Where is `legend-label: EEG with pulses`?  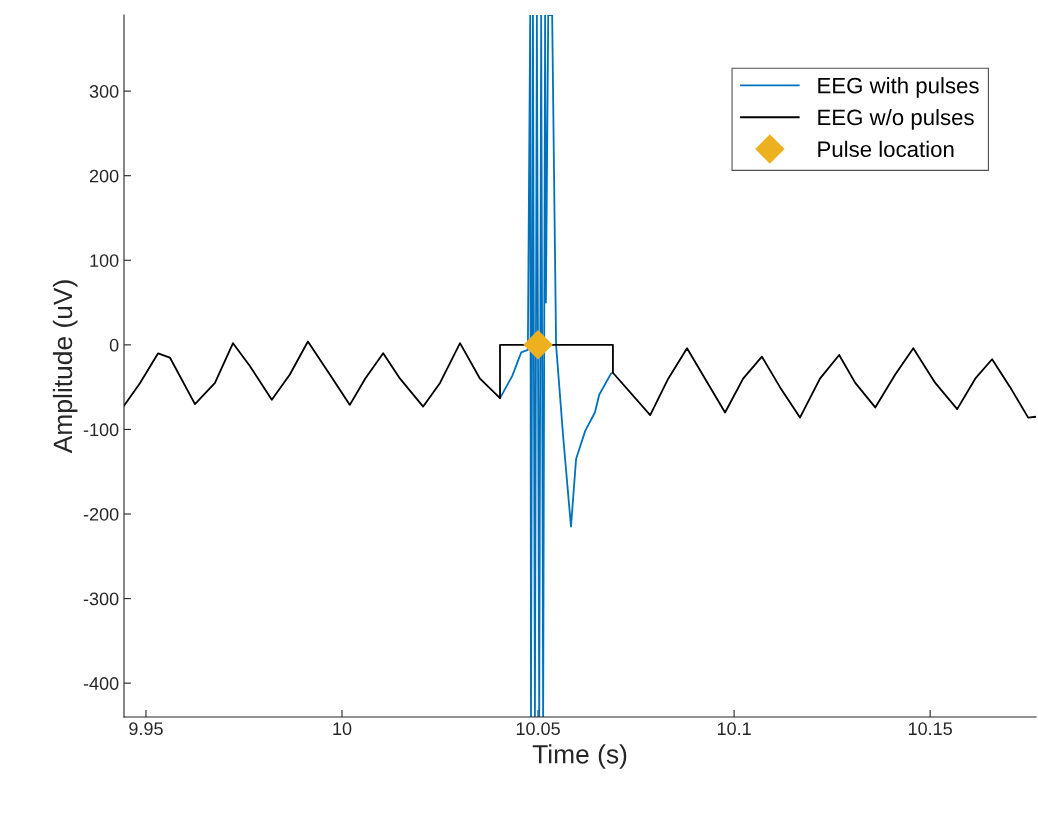 legend-label: EEG with pulses is located at coordinates (898, 87).